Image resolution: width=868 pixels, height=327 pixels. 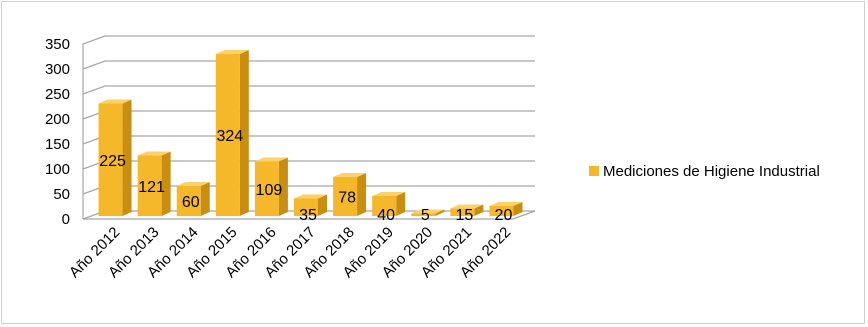 I want to click on y-tick-label: 0, so click(x=66, y=219).